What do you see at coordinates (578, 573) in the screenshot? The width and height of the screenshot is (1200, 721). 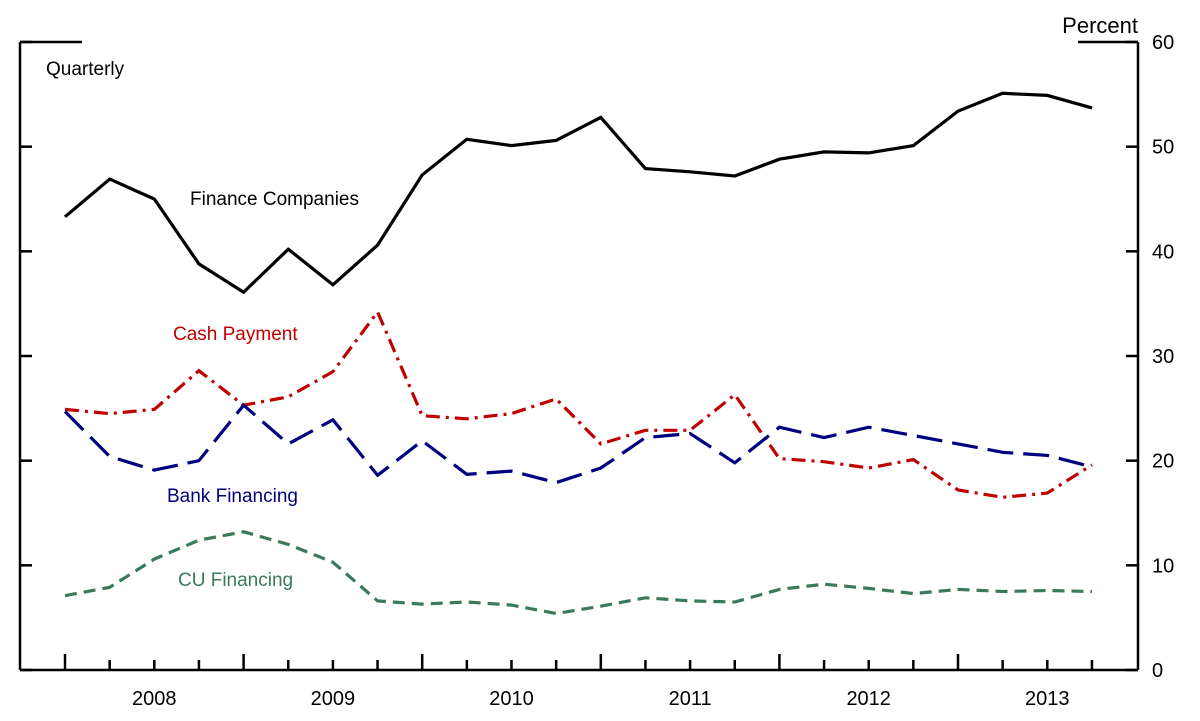 I see `series-line-cu-financing` at bounding box center [578, 573].